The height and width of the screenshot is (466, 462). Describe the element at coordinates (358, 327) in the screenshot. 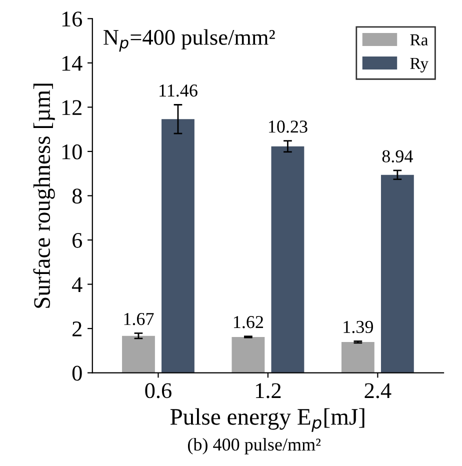

I see `data-label: 1.39` at that location.